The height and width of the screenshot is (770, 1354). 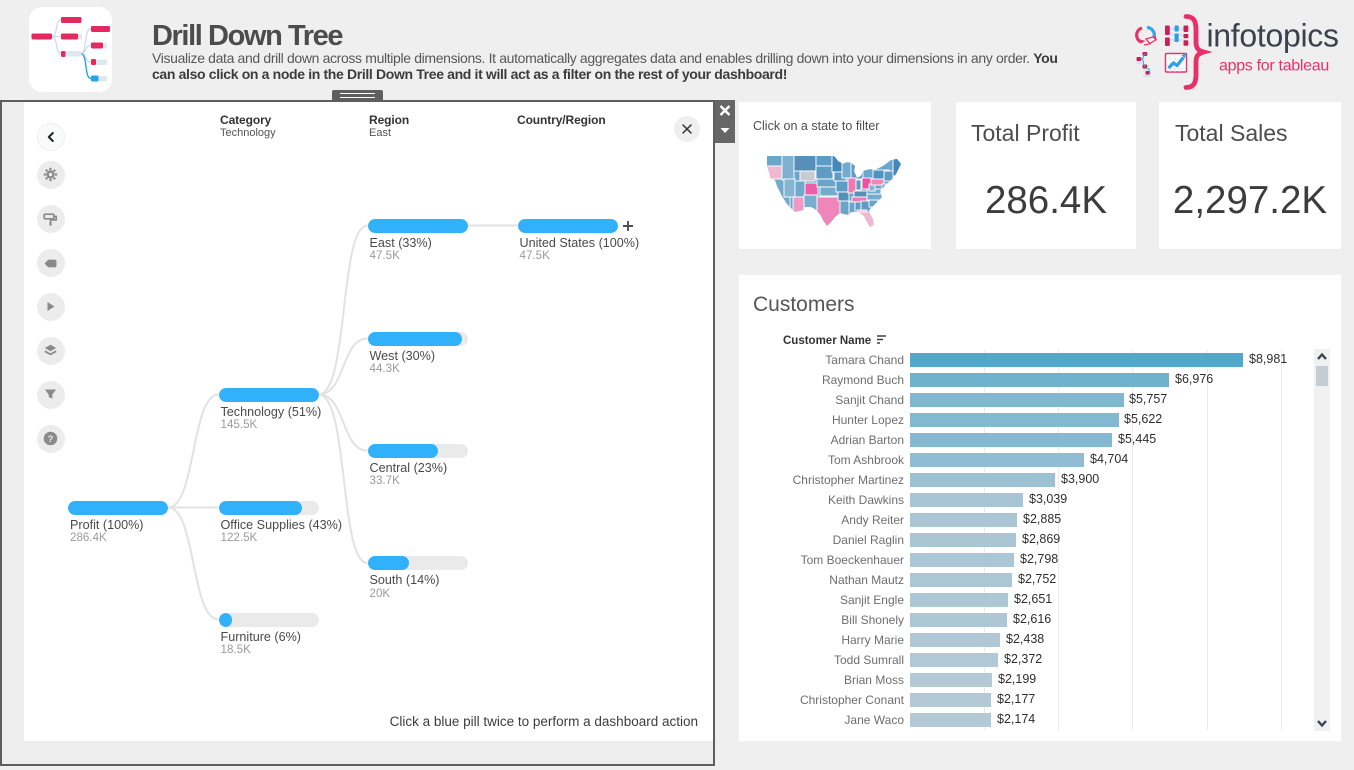 I want to click on svg-text: infotopics, so click(x=1273, y=36).